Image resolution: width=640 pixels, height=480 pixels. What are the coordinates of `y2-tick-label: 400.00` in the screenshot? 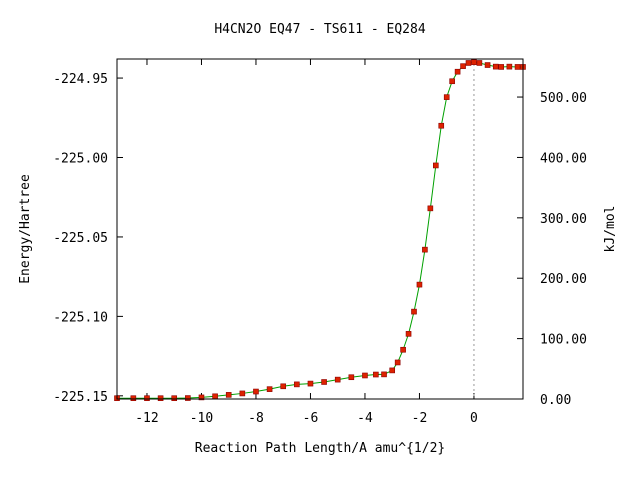 It's located at (563, 158).